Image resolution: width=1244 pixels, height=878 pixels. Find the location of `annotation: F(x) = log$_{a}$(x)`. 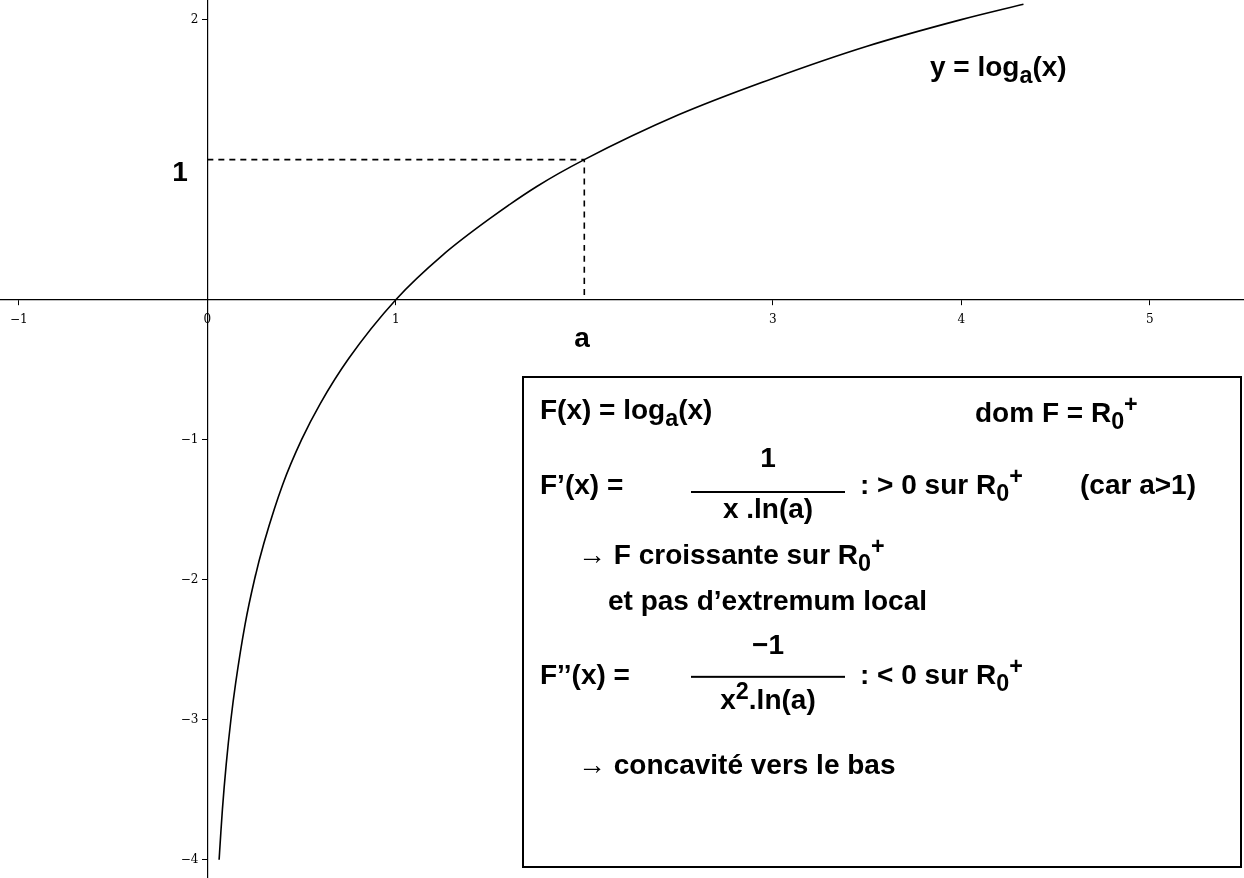

annotation: F(x) = log$_{a}$(x) is located at coordinates (626, 413).